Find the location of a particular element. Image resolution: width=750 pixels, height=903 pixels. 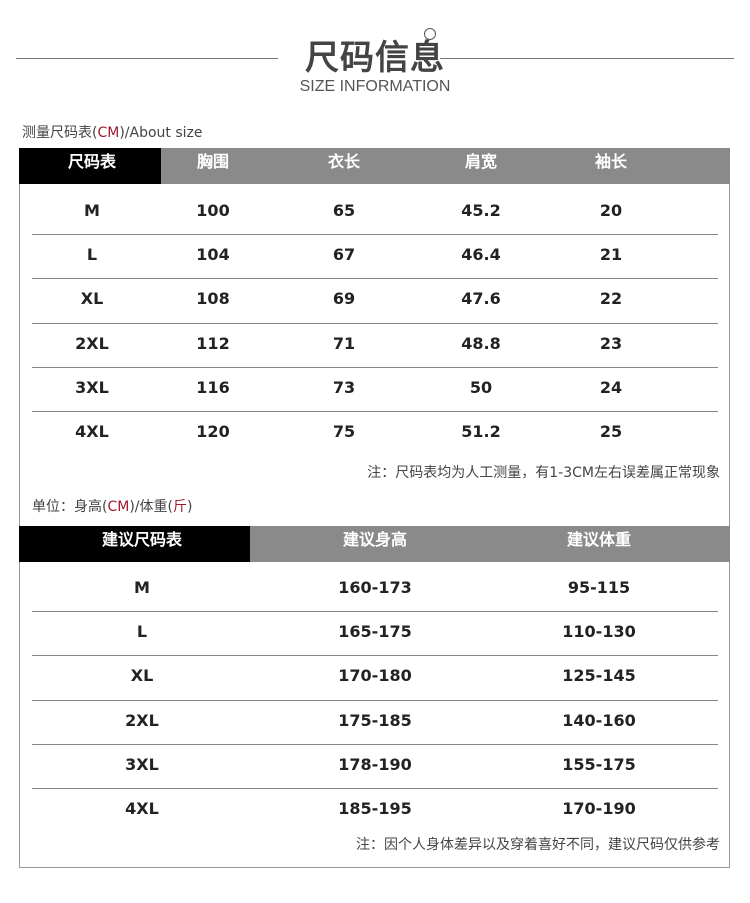

page-subtitle: SIZE INFORMATION is located at coordinates (375, 86).